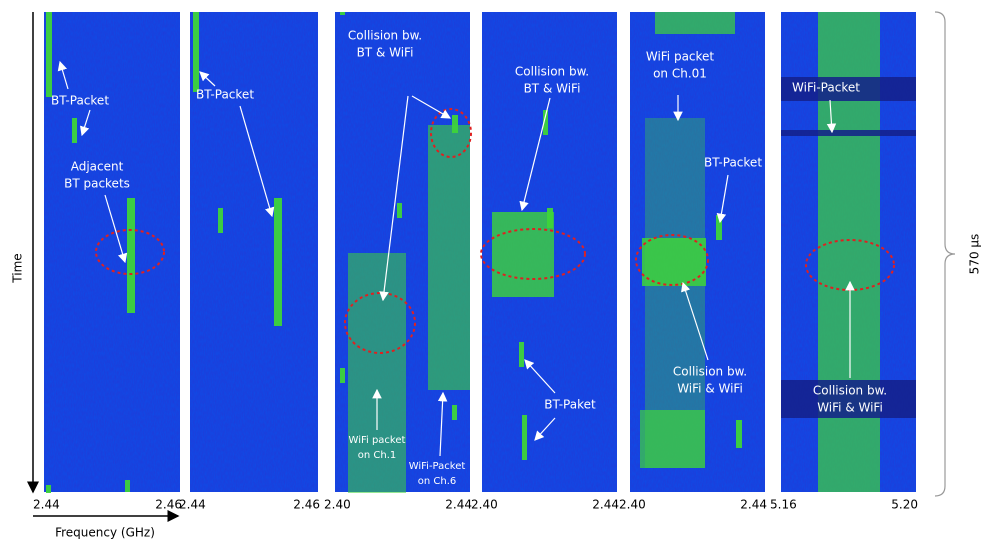 This screenshot has width=994, height=547. I want to click on frequency-label: Frequency (GHz), so click(105, 533).